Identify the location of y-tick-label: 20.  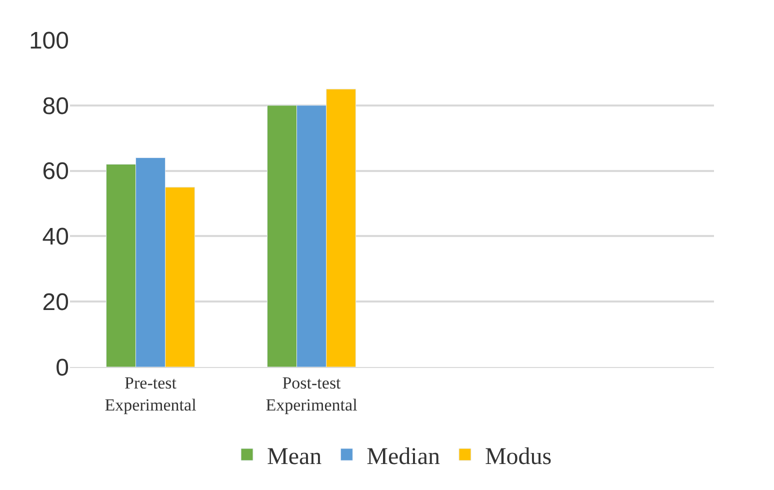
(55, 302).